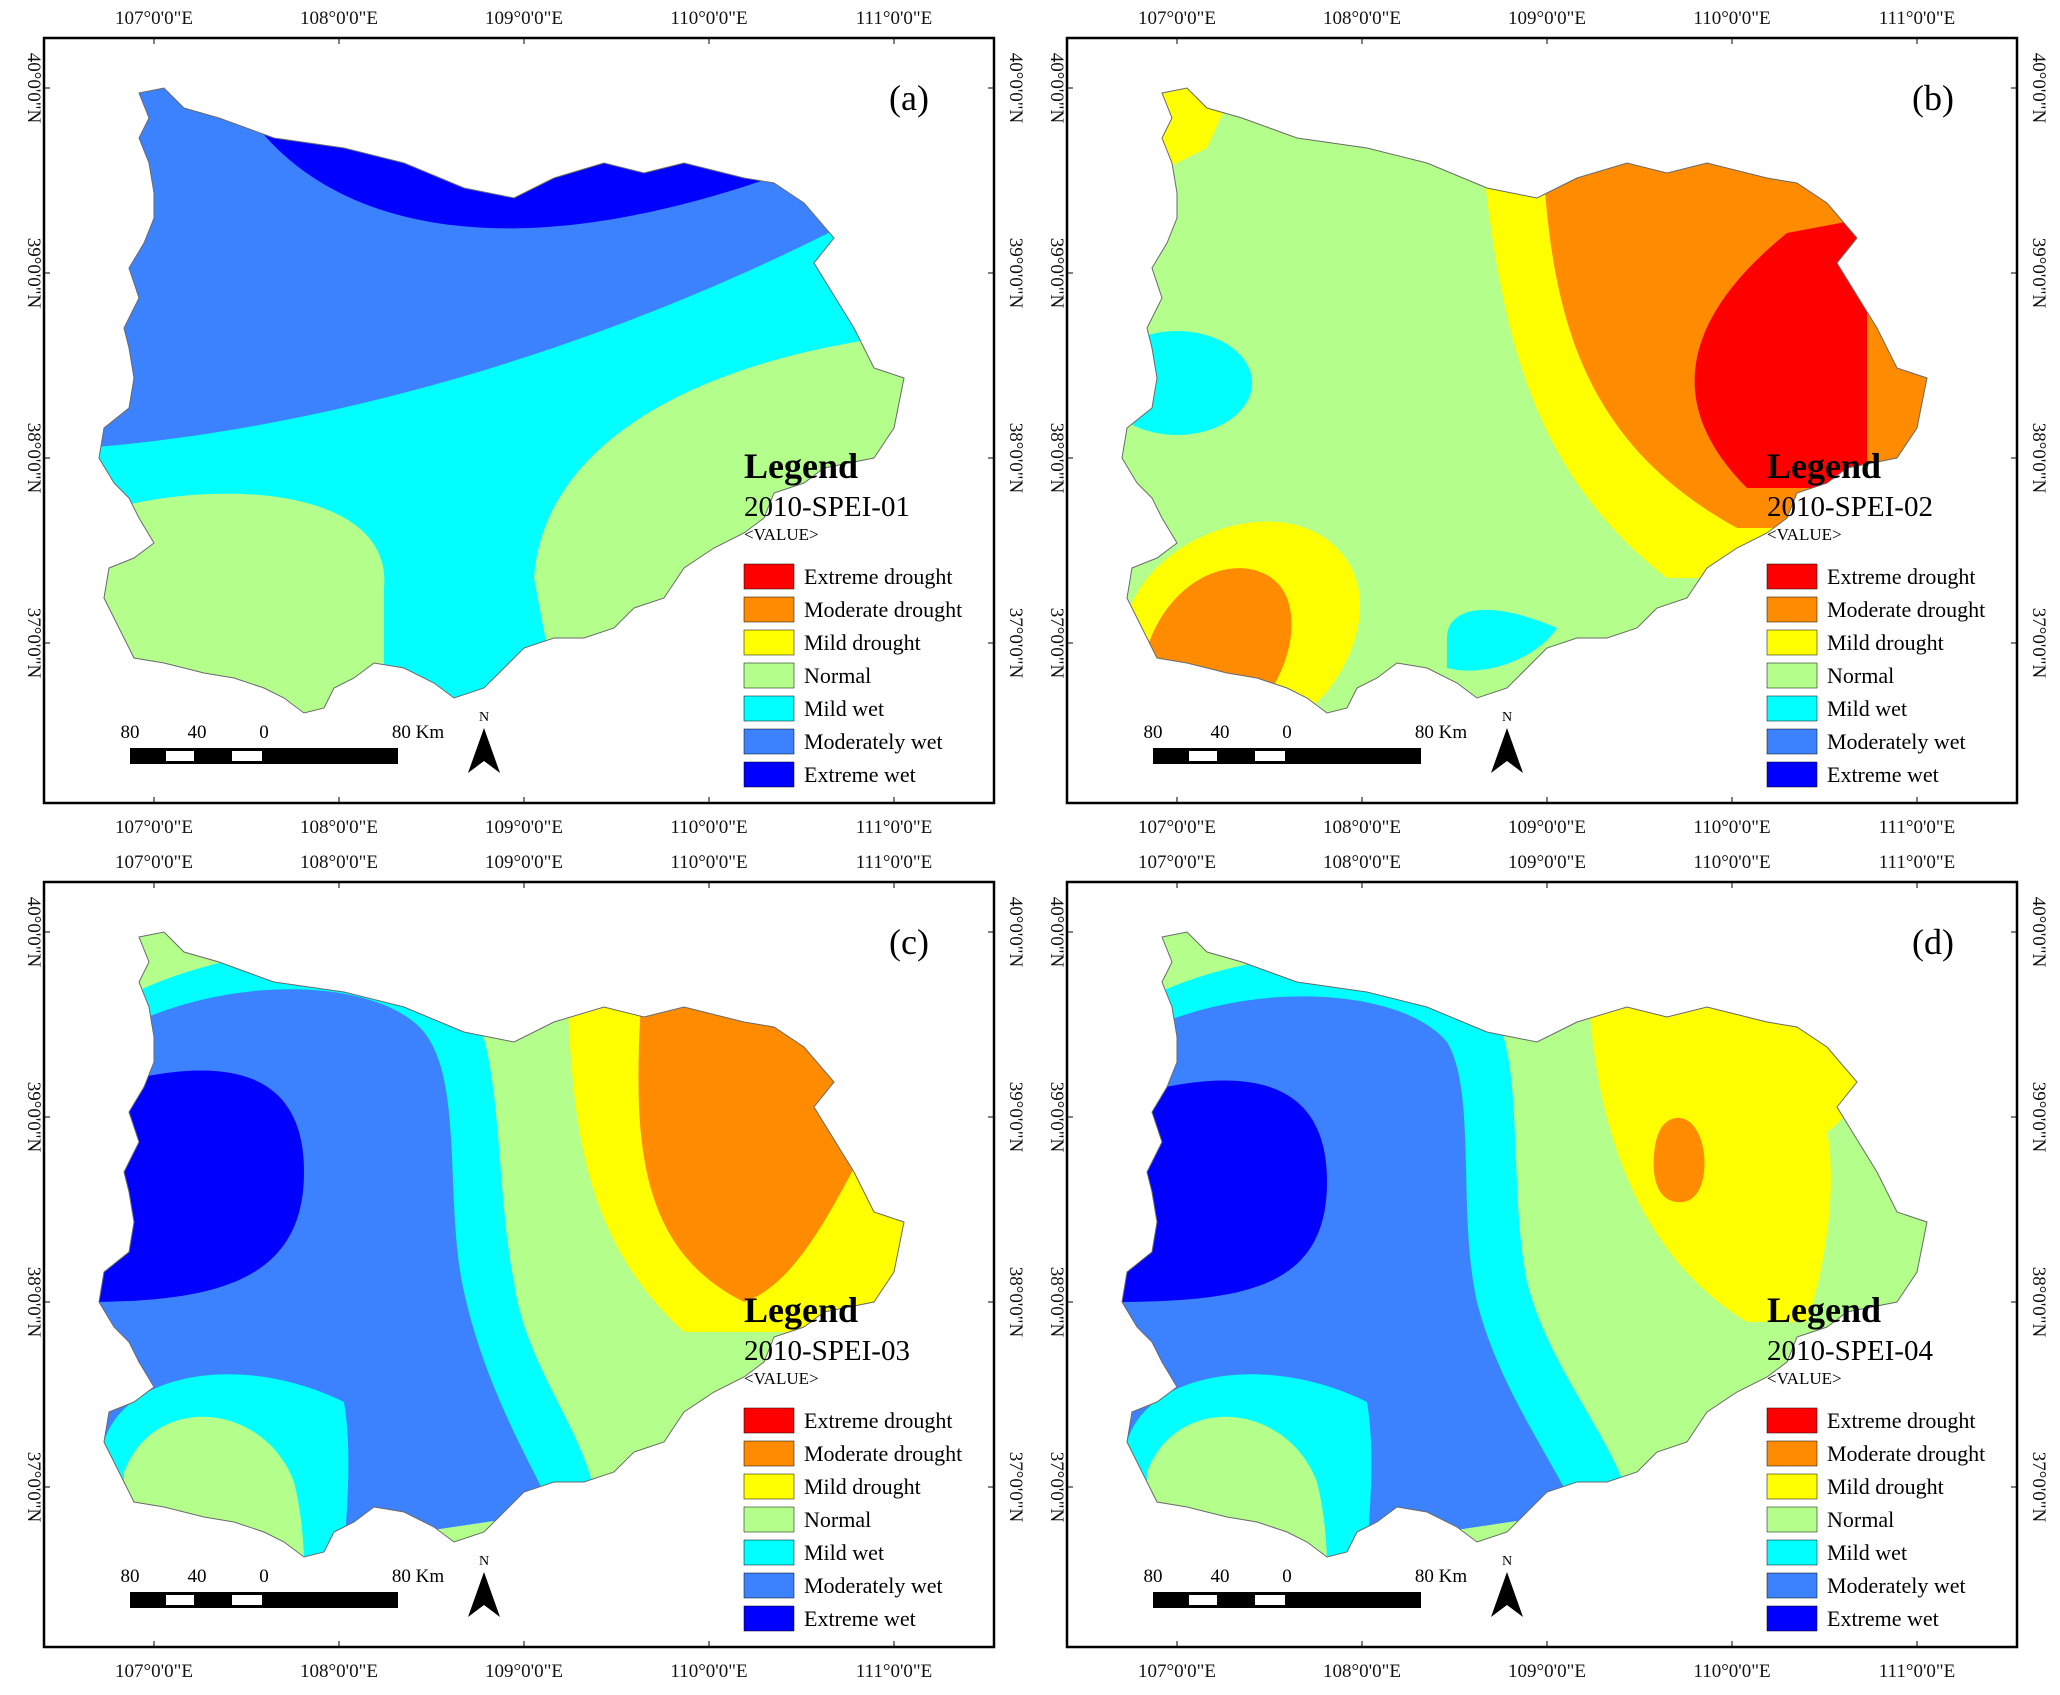 This screenshot has width=2060, height=1695. Describe the element at coordinates (1780, 353) in the screenshot. I see `region-extreme-drought-east` at that location.